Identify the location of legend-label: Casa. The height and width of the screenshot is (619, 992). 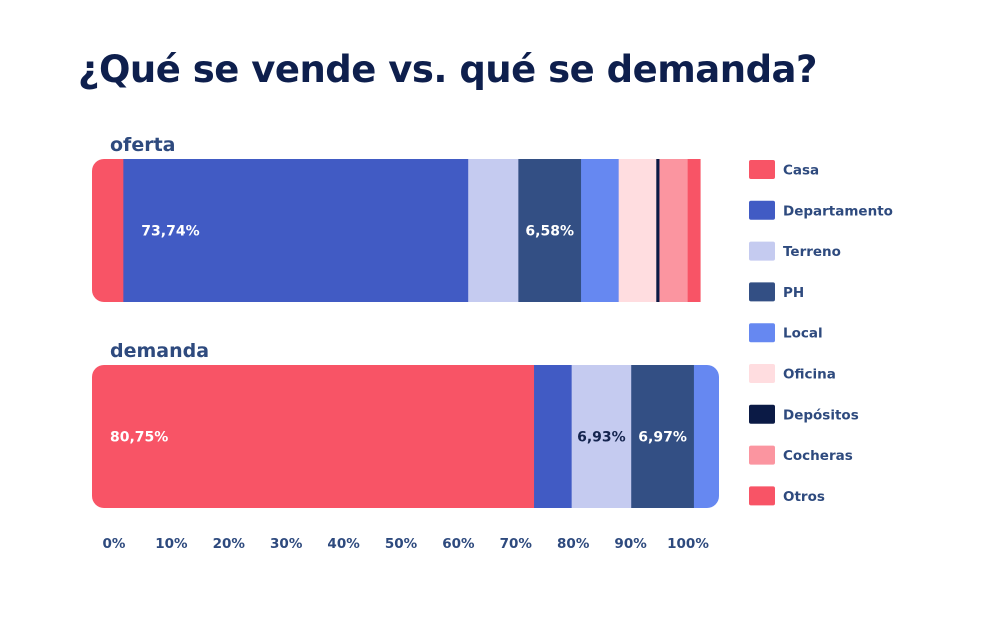
(801, 171).